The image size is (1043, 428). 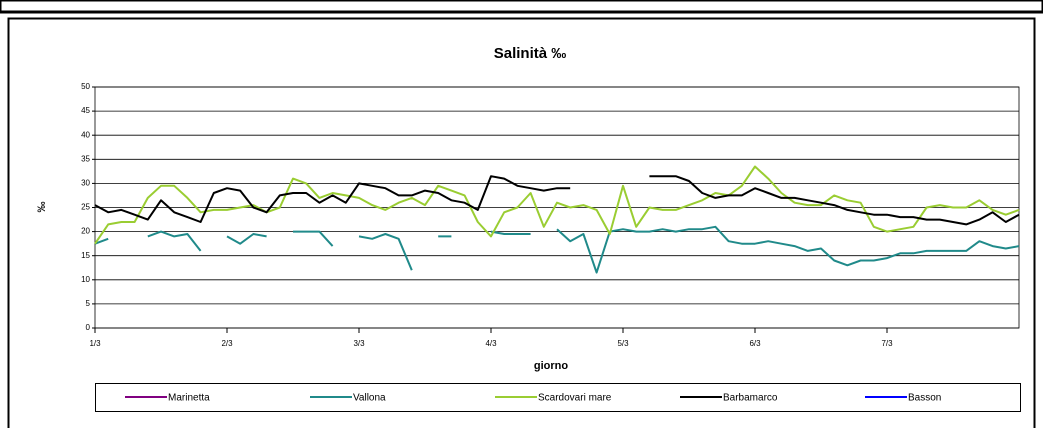 I want to click on y-tick-label: 15, so click(x=85, y=255).